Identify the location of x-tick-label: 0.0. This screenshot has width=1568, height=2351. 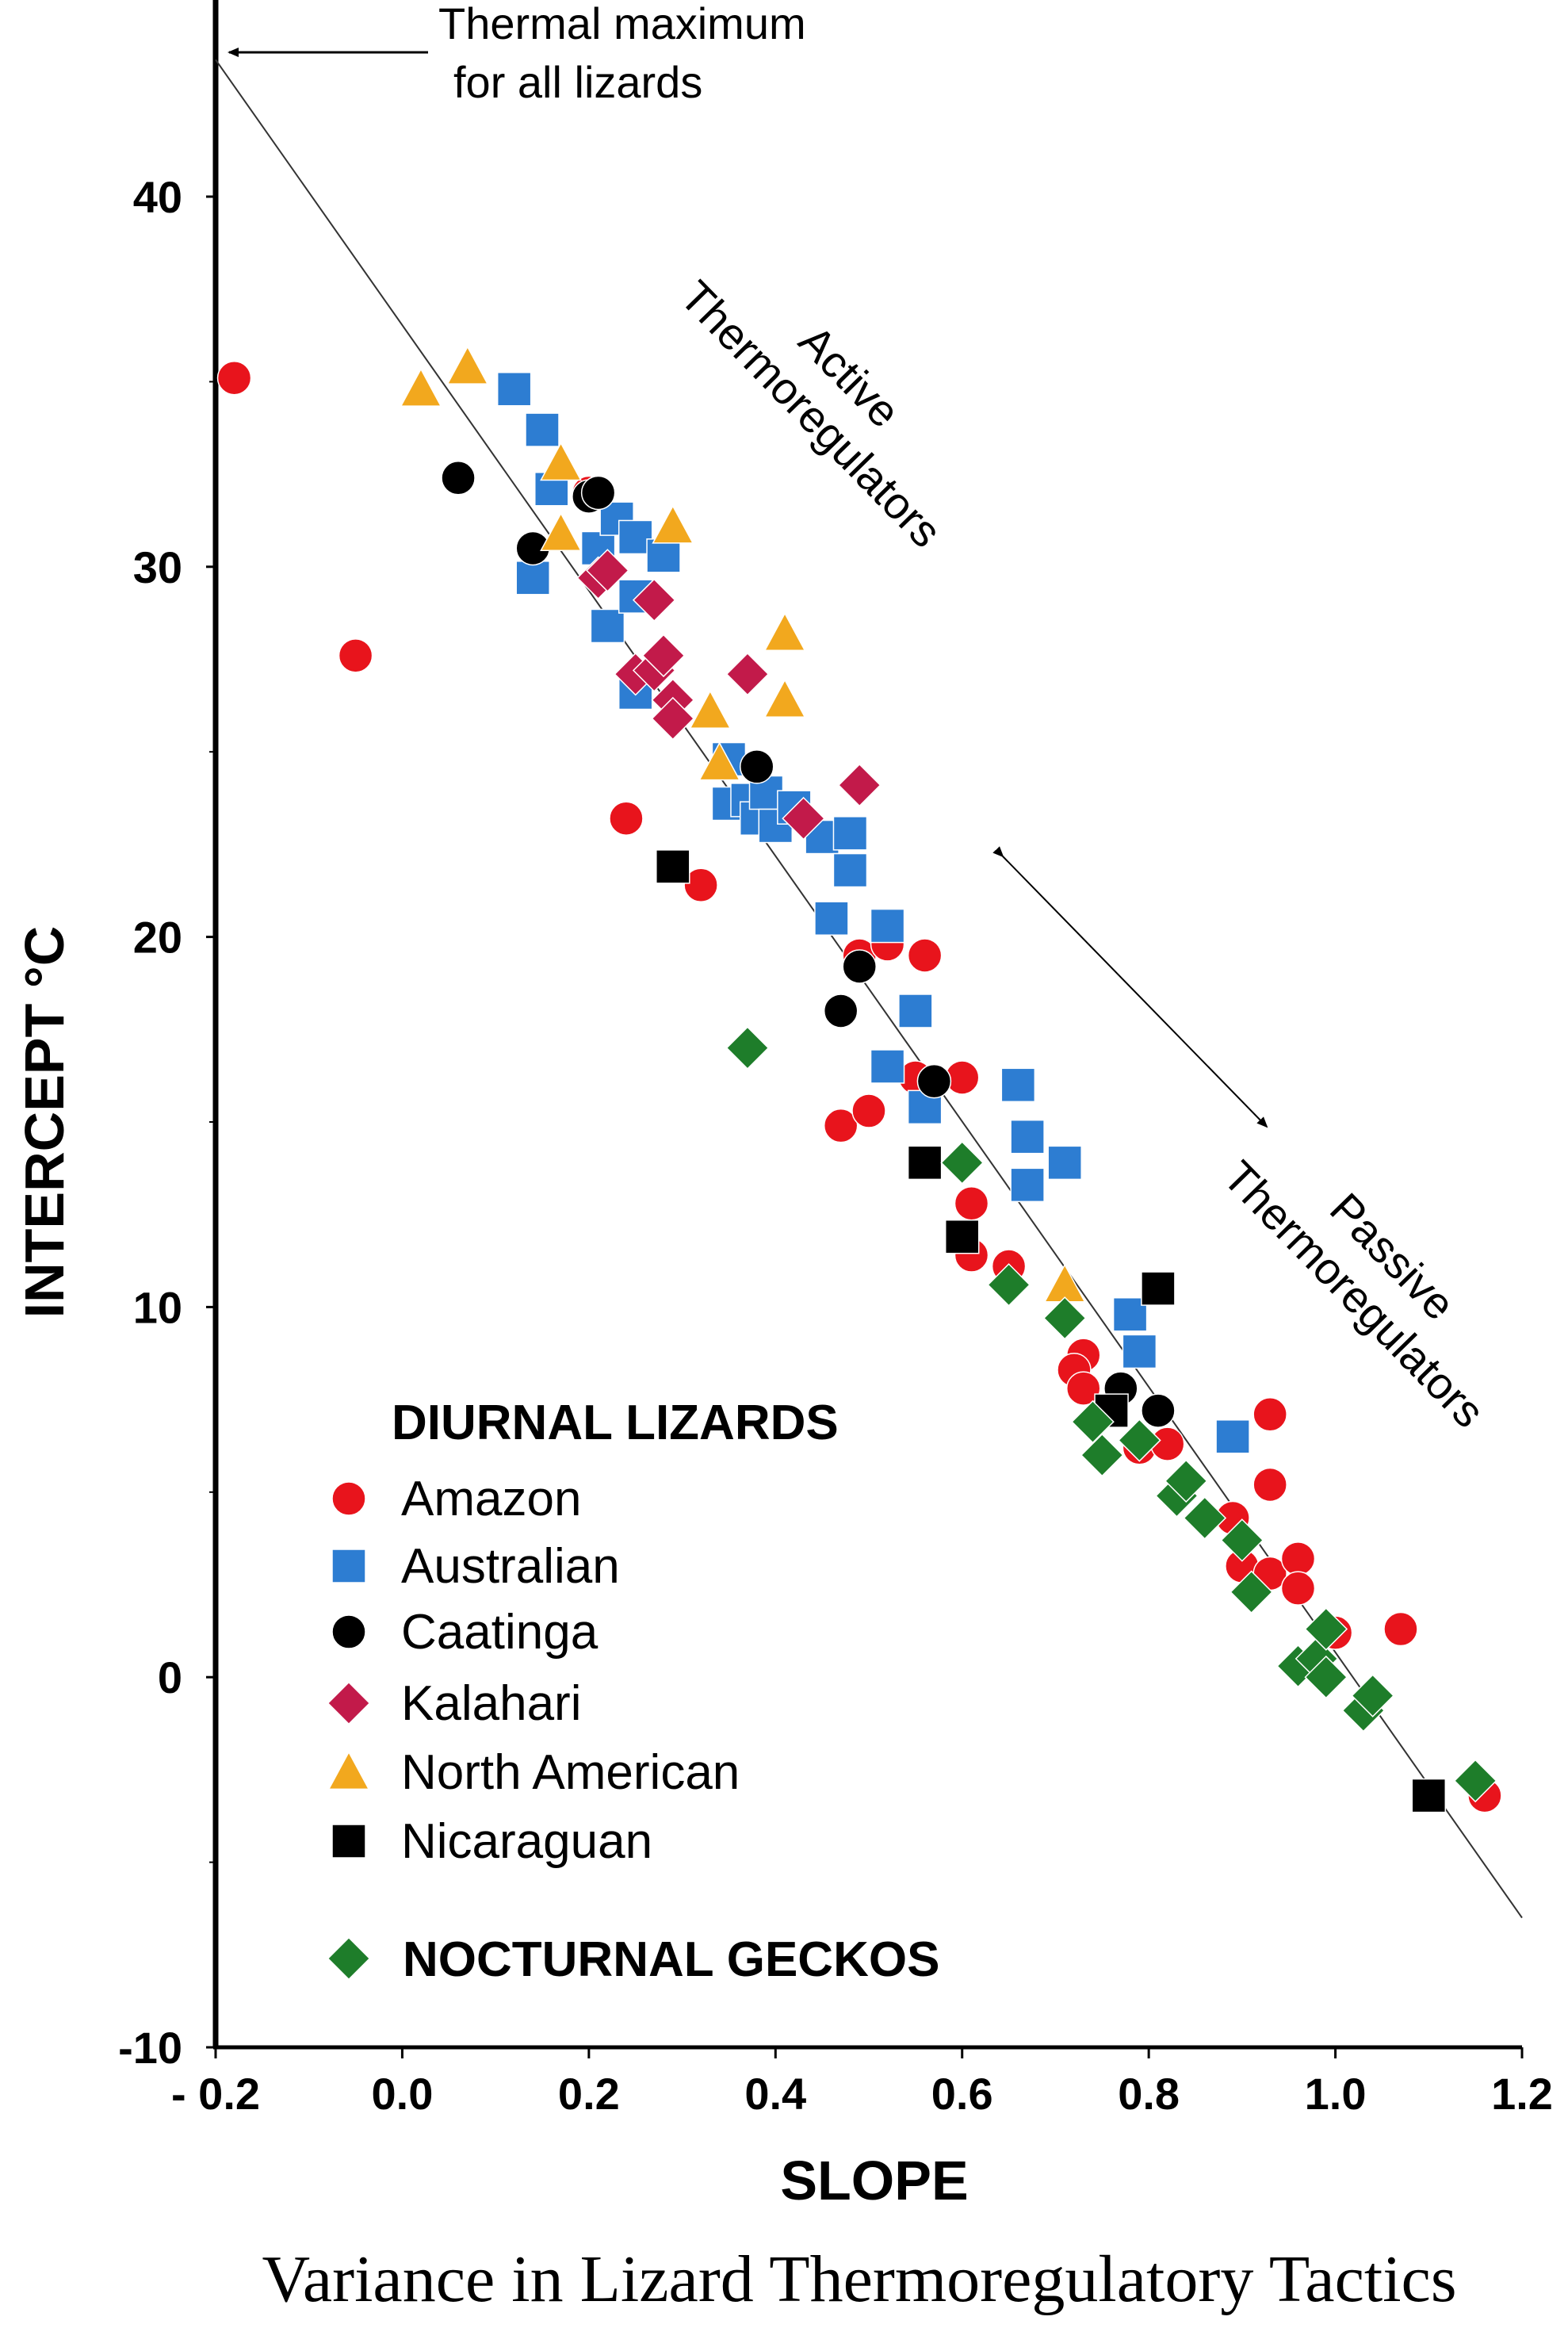
(402, 2094).